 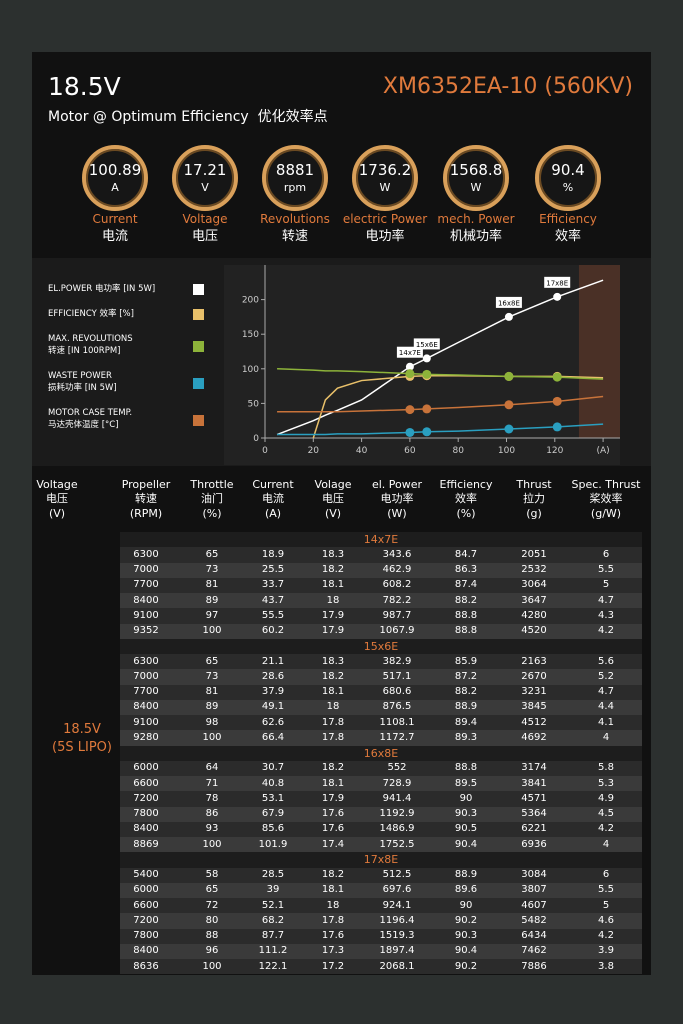 What do you see at coordinates (146, 585) in the screenshot?
I see `table-cell: 7700` at bounding box center [146, 585].